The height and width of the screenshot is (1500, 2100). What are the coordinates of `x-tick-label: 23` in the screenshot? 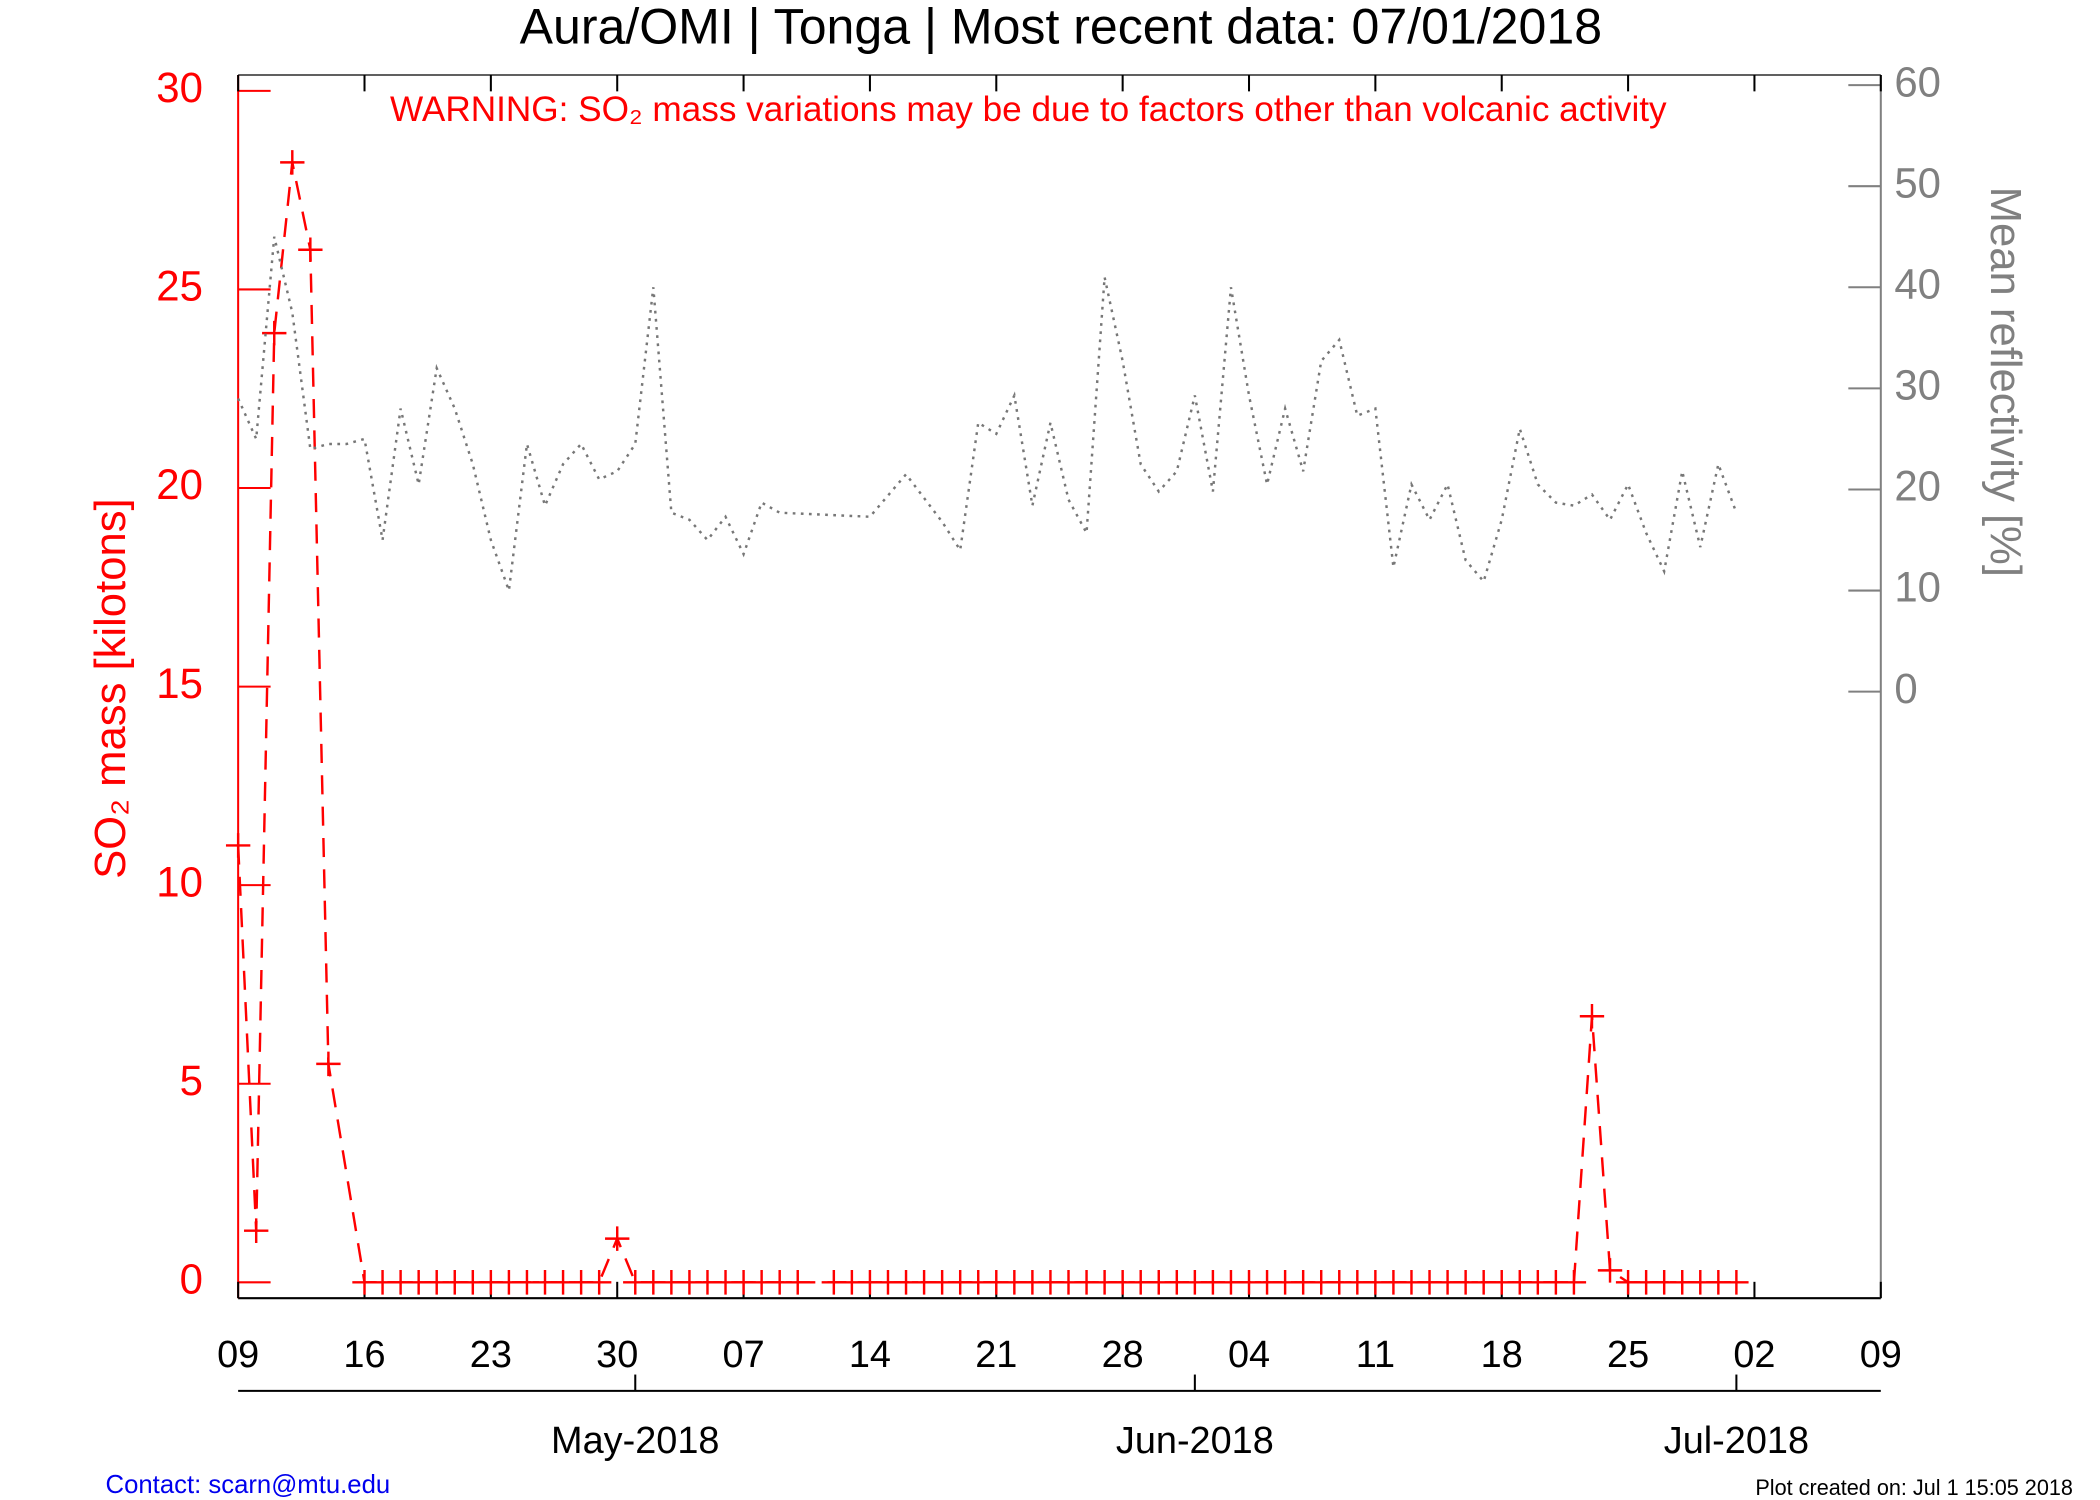 It's located at (491, 1355).